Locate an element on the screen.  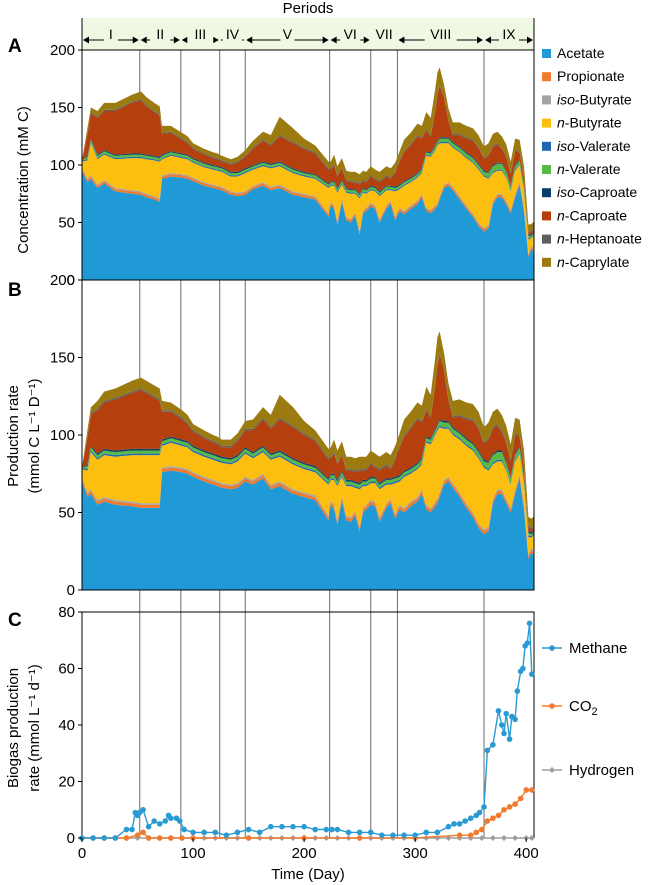
panel-b-y-axis: 0 50 100 150 200 is located at coordinates (66, 435).